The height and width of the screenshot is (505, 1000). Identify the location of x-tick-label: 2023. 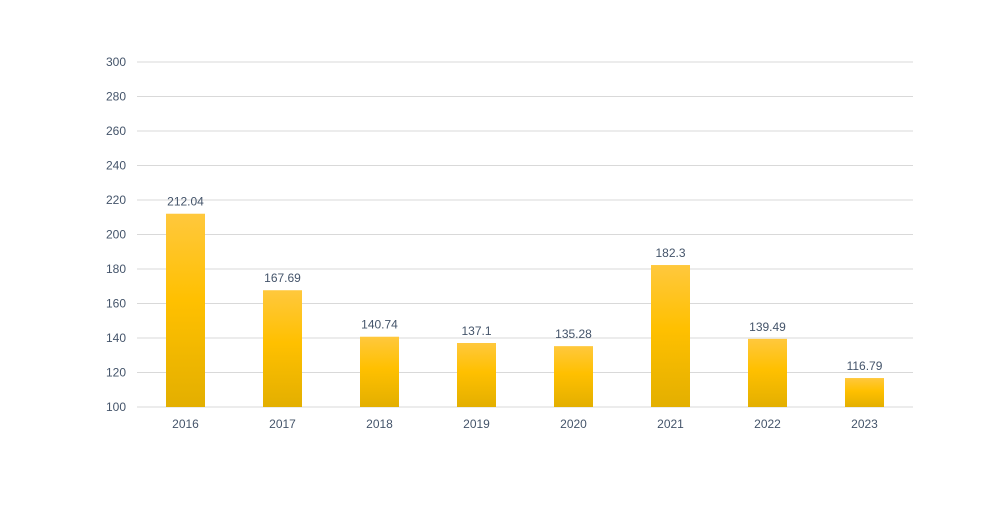
(864, 424).